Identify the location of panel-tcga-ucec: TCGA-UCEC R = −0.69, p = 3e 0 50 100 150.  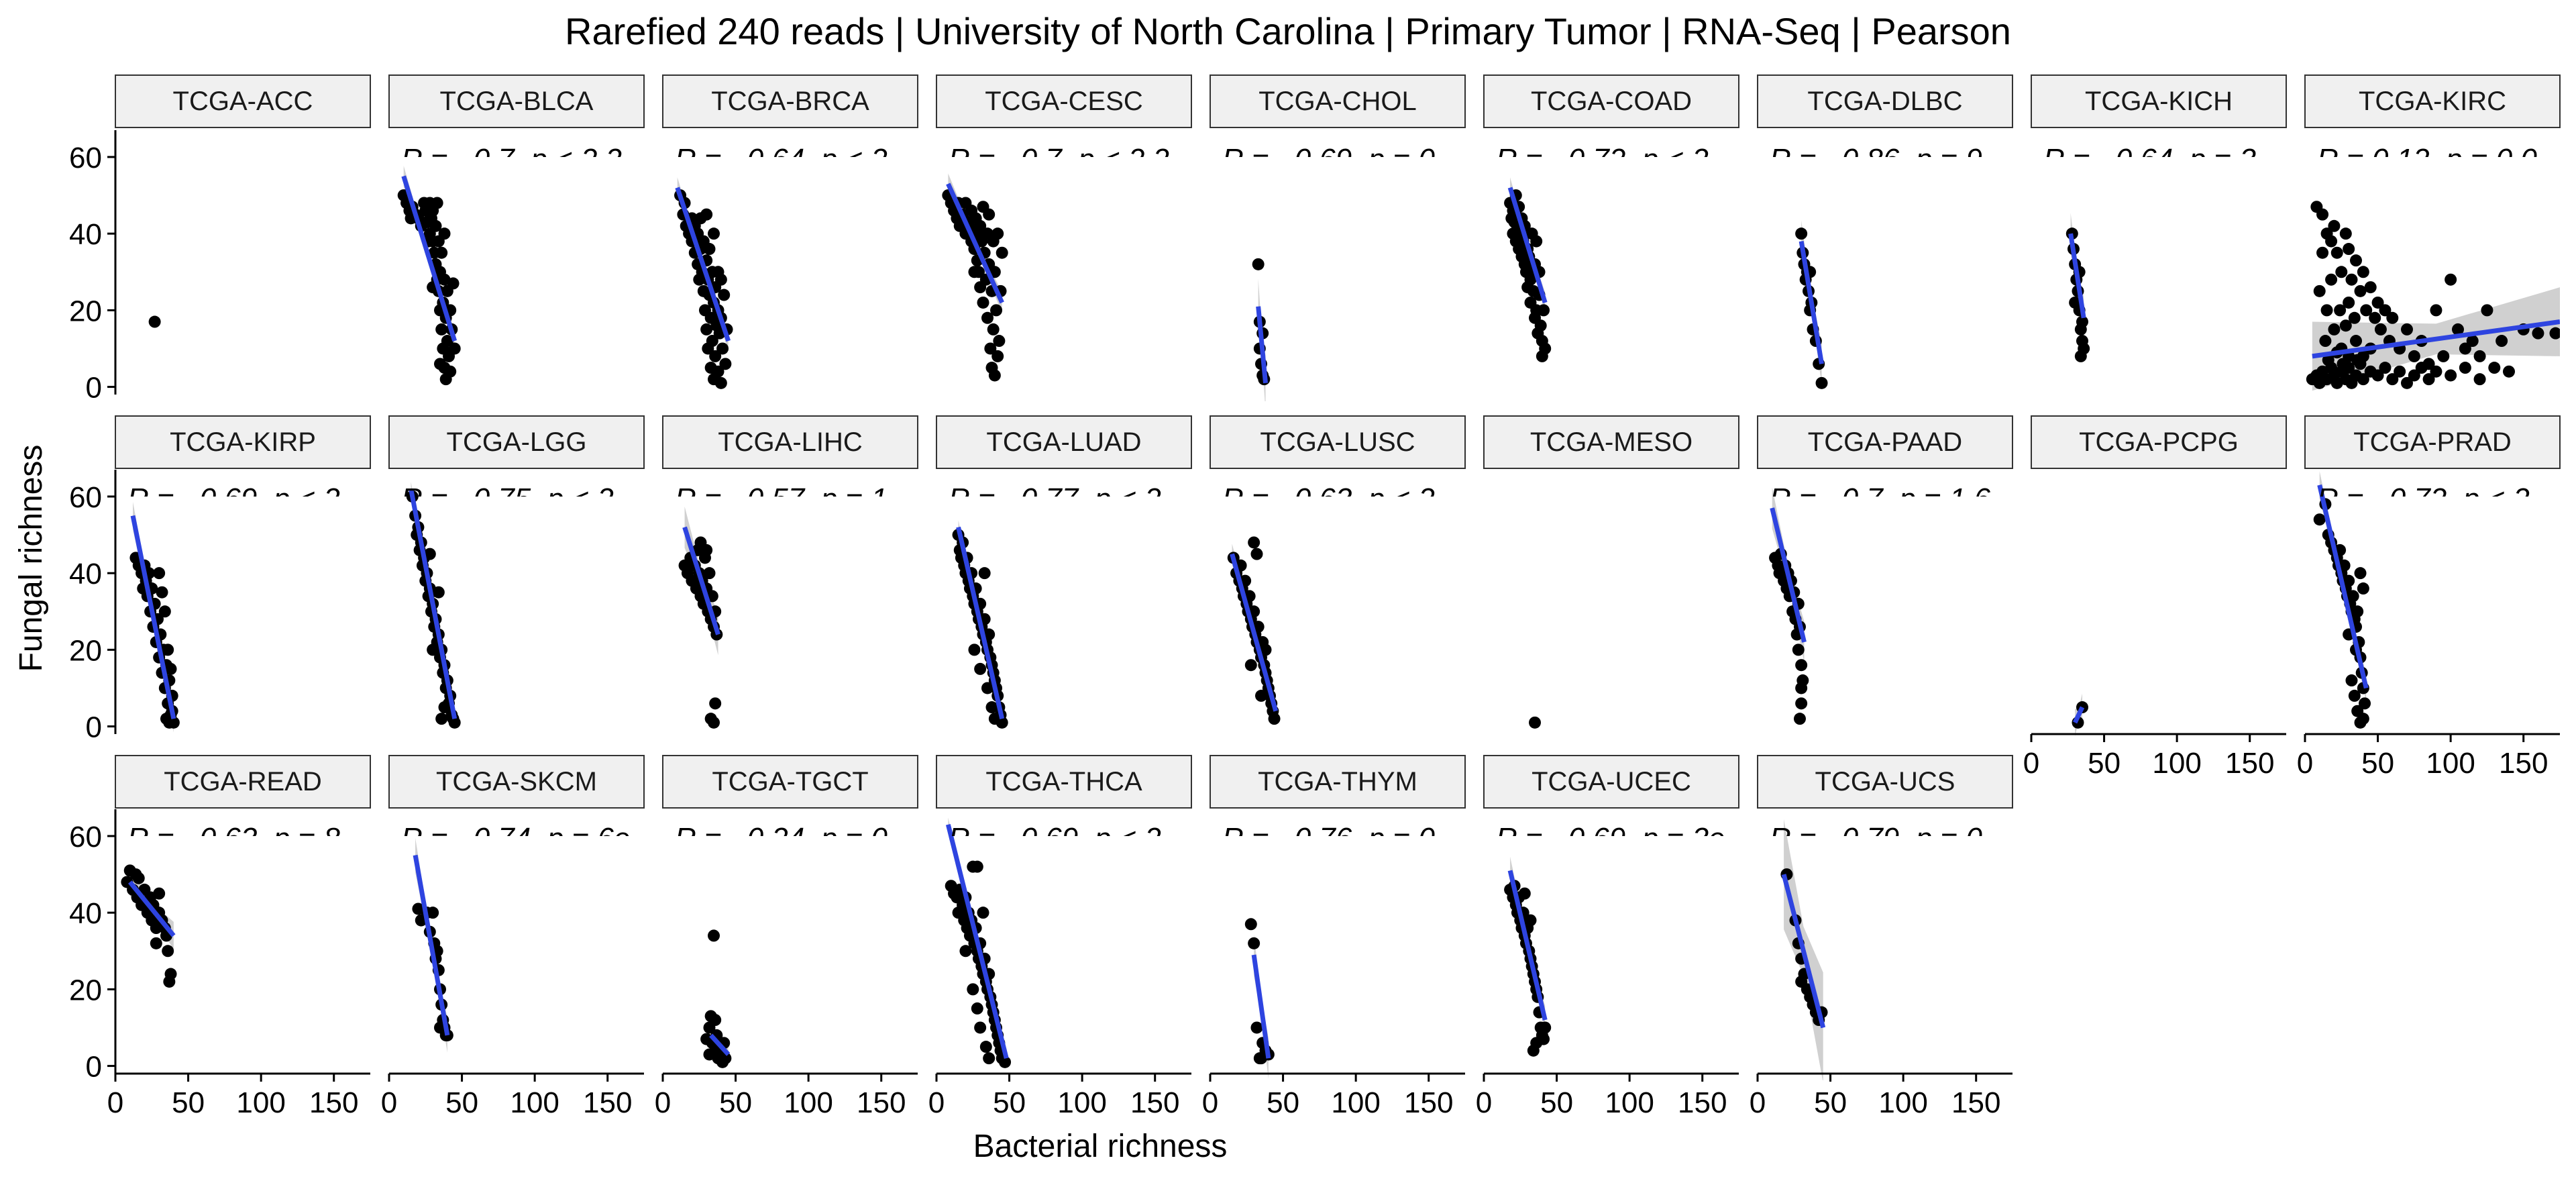
(1607, 937).